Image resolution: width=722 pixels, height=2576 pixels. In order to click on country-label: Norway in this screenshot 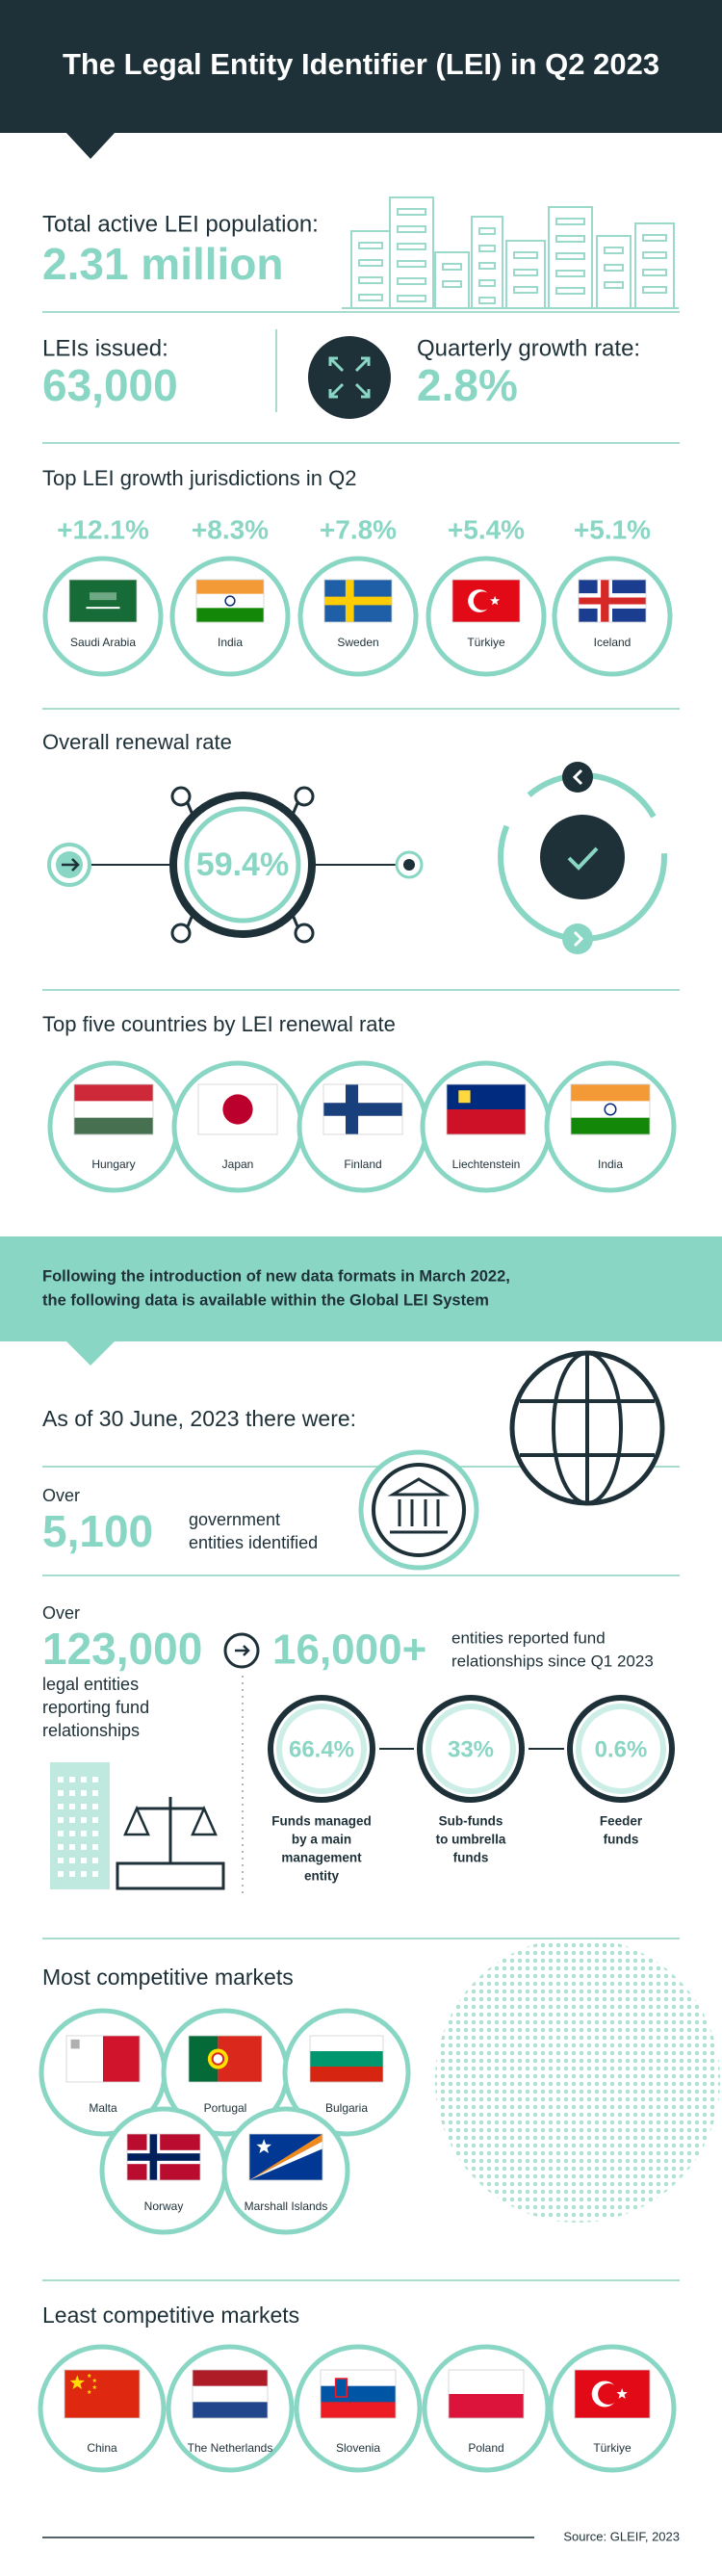, I will do `click(164, 2206)`.